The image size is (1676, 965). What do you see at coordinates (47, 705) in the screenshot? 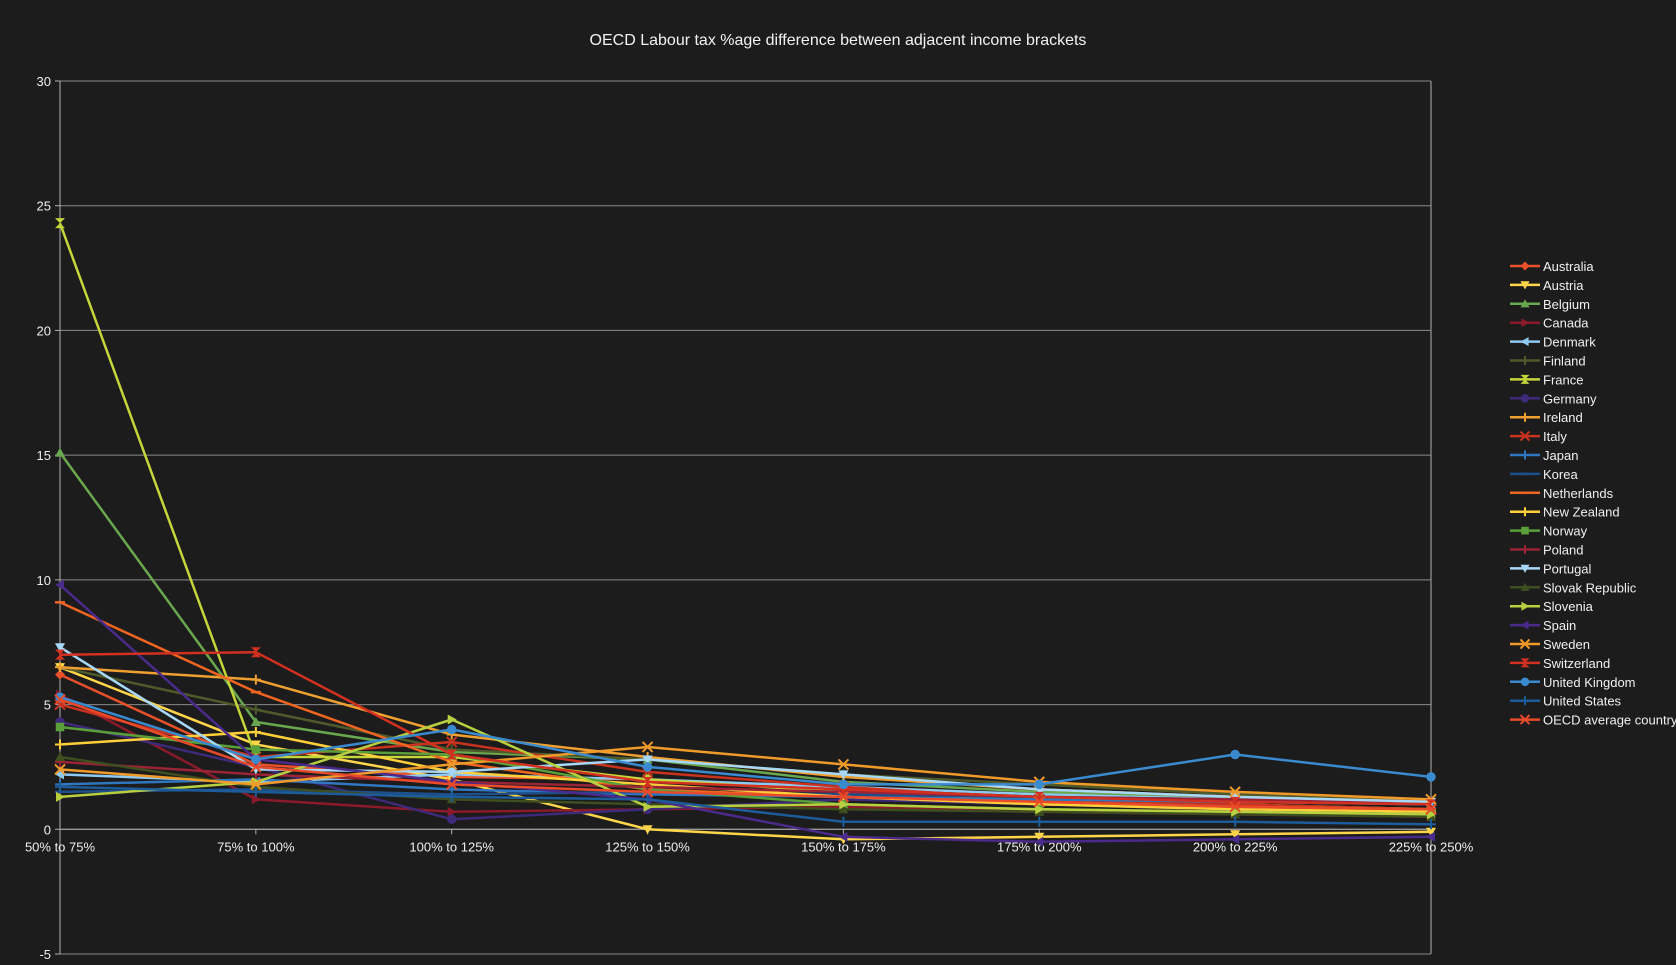
I see `y-tick-label: 5` at bounding box center [47, 705].